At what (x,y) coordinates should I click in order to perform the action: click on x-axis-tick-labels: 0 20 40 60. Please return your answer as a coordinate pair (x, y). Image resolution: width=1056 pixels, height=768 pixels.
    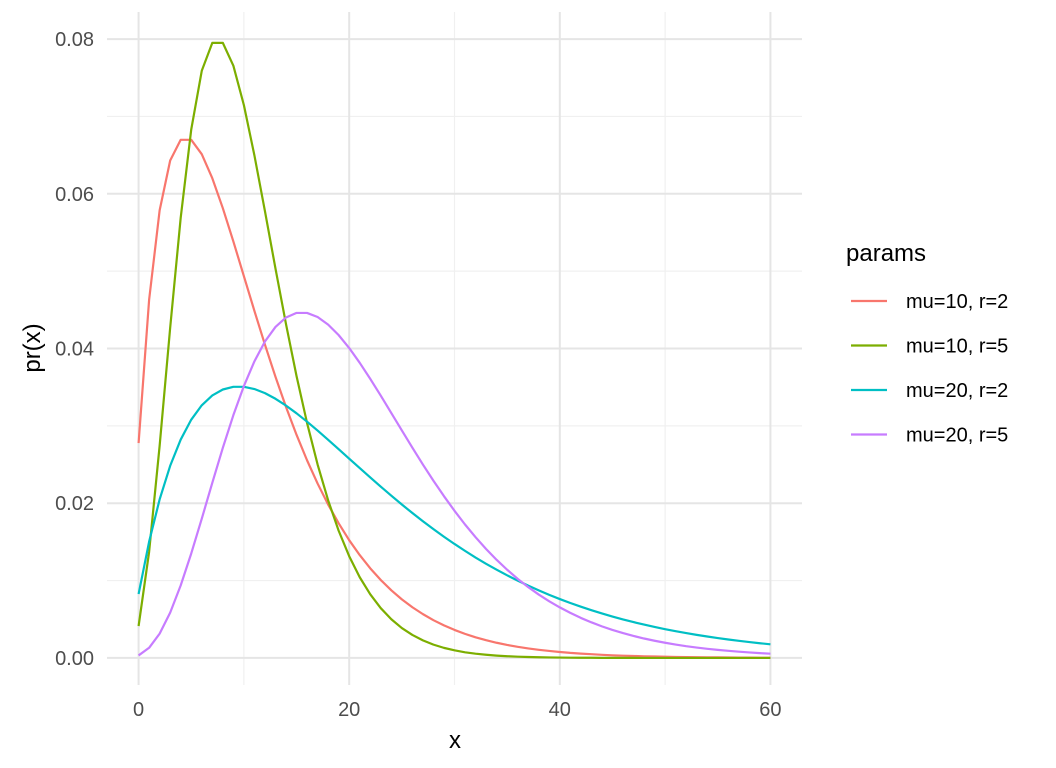
    Looking at the image, I should click on (457, 710).